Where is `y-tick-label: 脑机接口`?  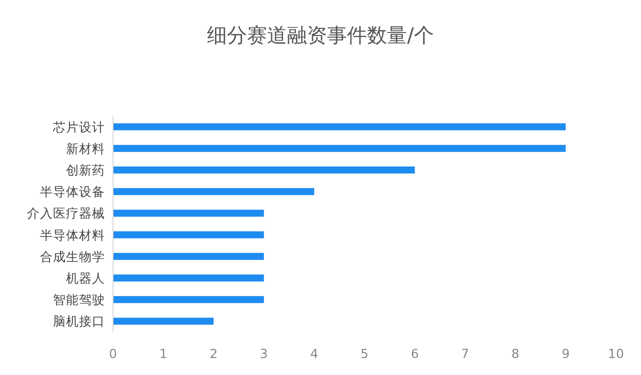
y-tick-label: 脑机接口 is located at coordinates (79, 321).